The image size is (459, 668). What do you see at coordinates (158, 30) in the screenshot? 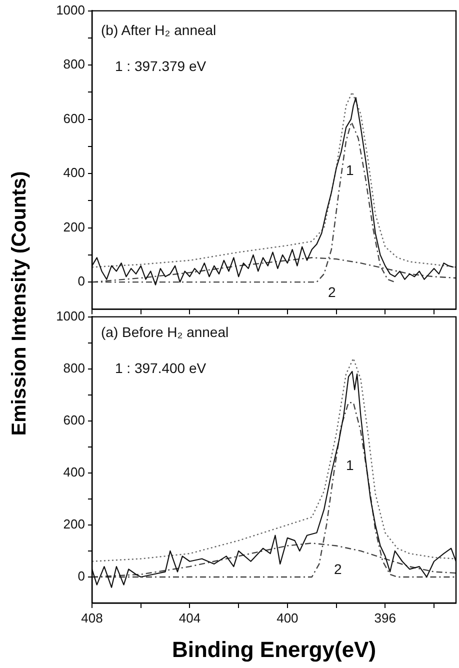
I see `annotation: (b) After H₂ anneal` at bounding box center [158, 30].